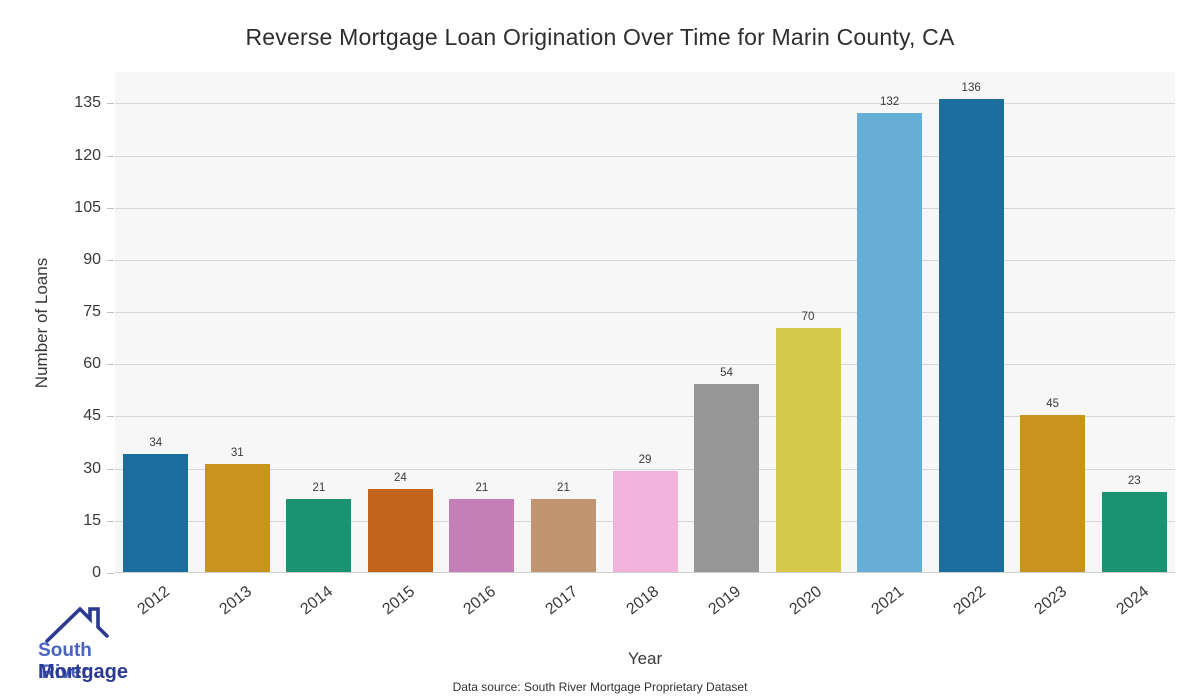 Image resolution: width=1200 pixels, height=700 pixels. Describe the element at coordinates (154, 601) in the screenshot. I see `x-tick-label-2012: 2012` at that location.